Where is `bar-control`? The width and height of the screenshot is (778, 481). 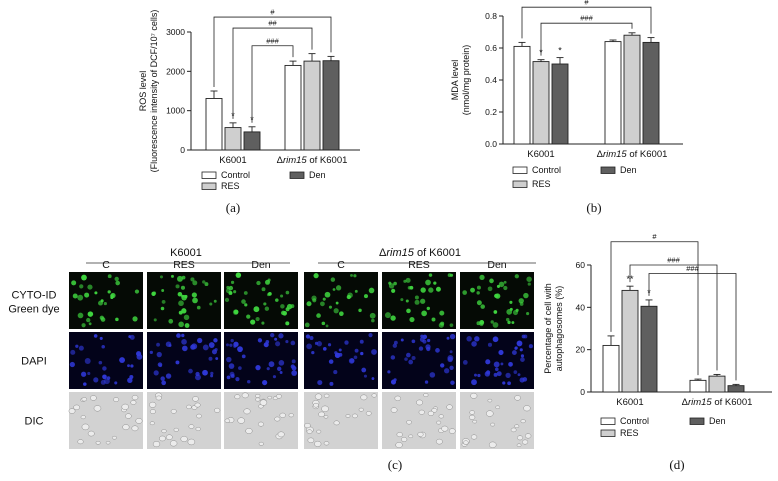 bar-control is located at coordinates (613, 93).